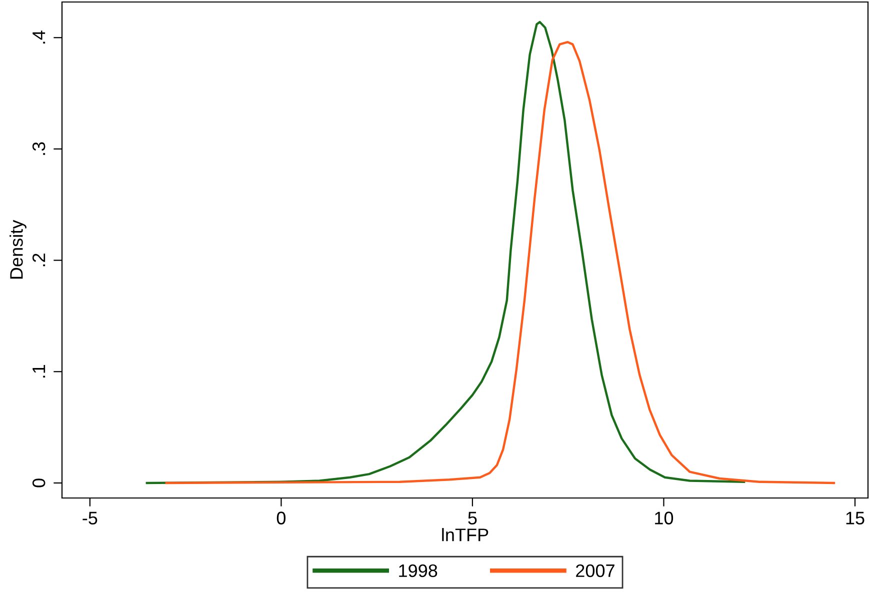 The width and height of the screenshot is (870, 612). I want to click on y-tick-label: 0, so click(39, 483).